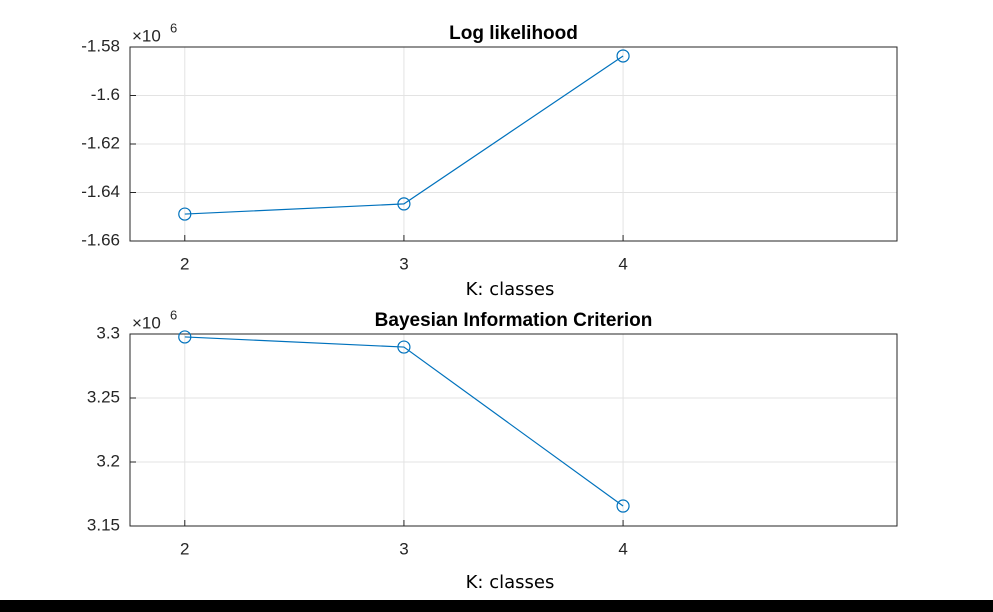 Image resolution: width=993 pixels, height=612 pixels. What do you see at coordinates (100, 191) in the screenshot?
I see `y-tick-label: -1.64` at bounding box center [100, 191].